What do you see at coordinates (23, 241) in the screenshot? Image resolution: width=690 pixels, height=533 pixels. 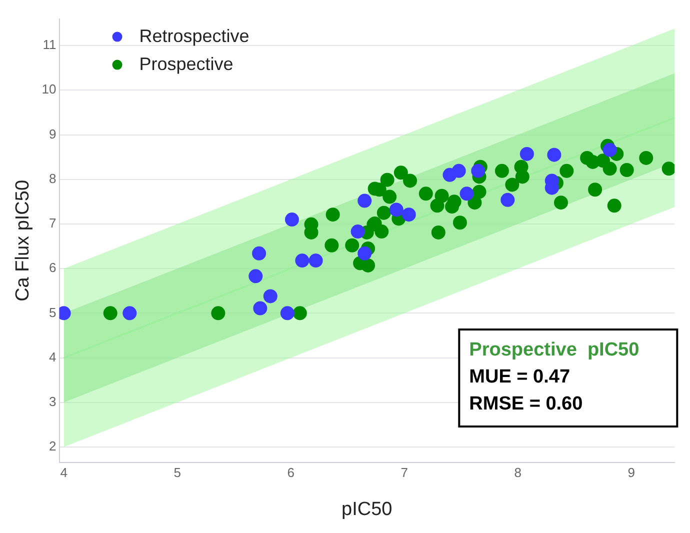 I see `y-axis-title: Ca Flux pIC50` at bounding box center [23, 241].